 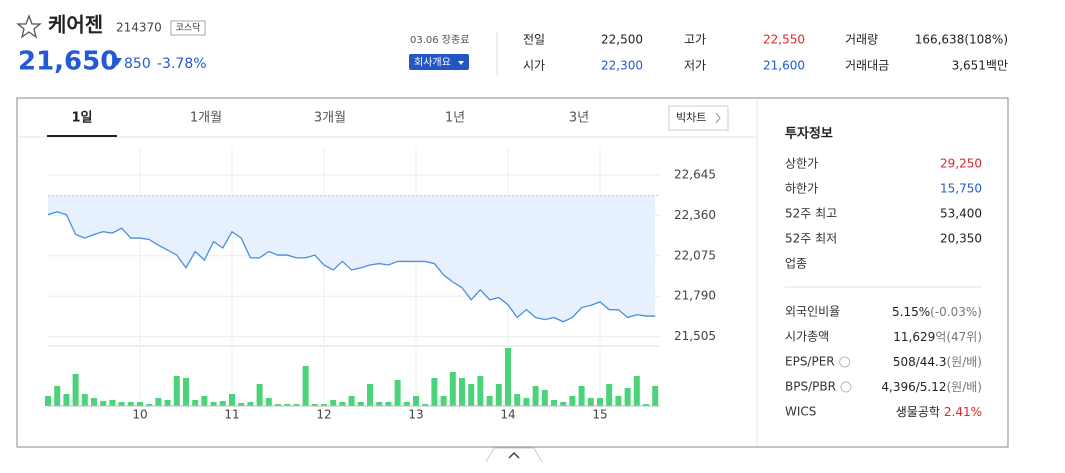 I want to click on info-main: 5.15%, so click(x=911, y=312).